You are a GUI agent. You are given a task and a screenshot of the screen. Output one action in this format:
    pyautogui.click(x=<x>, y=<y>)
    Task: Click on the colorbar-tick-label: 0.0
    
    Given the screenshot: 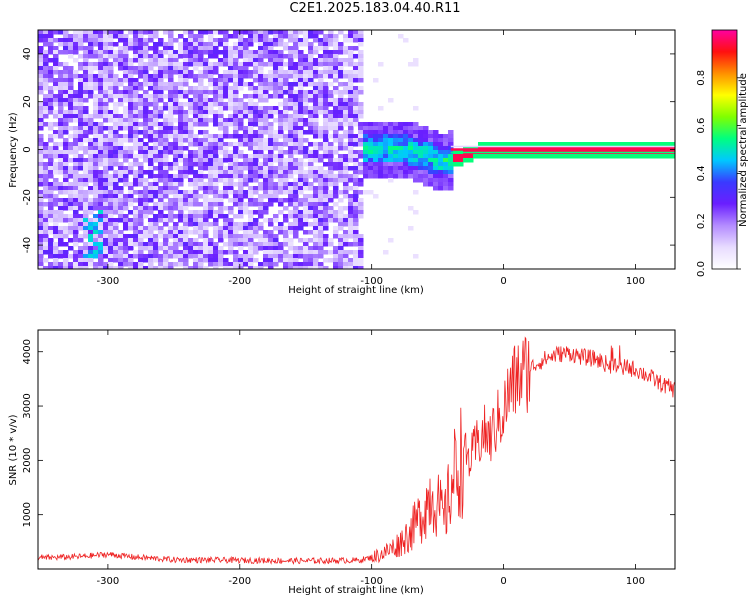 What is the action you would take?
    pyautogui.click(x=701, y=269)
    